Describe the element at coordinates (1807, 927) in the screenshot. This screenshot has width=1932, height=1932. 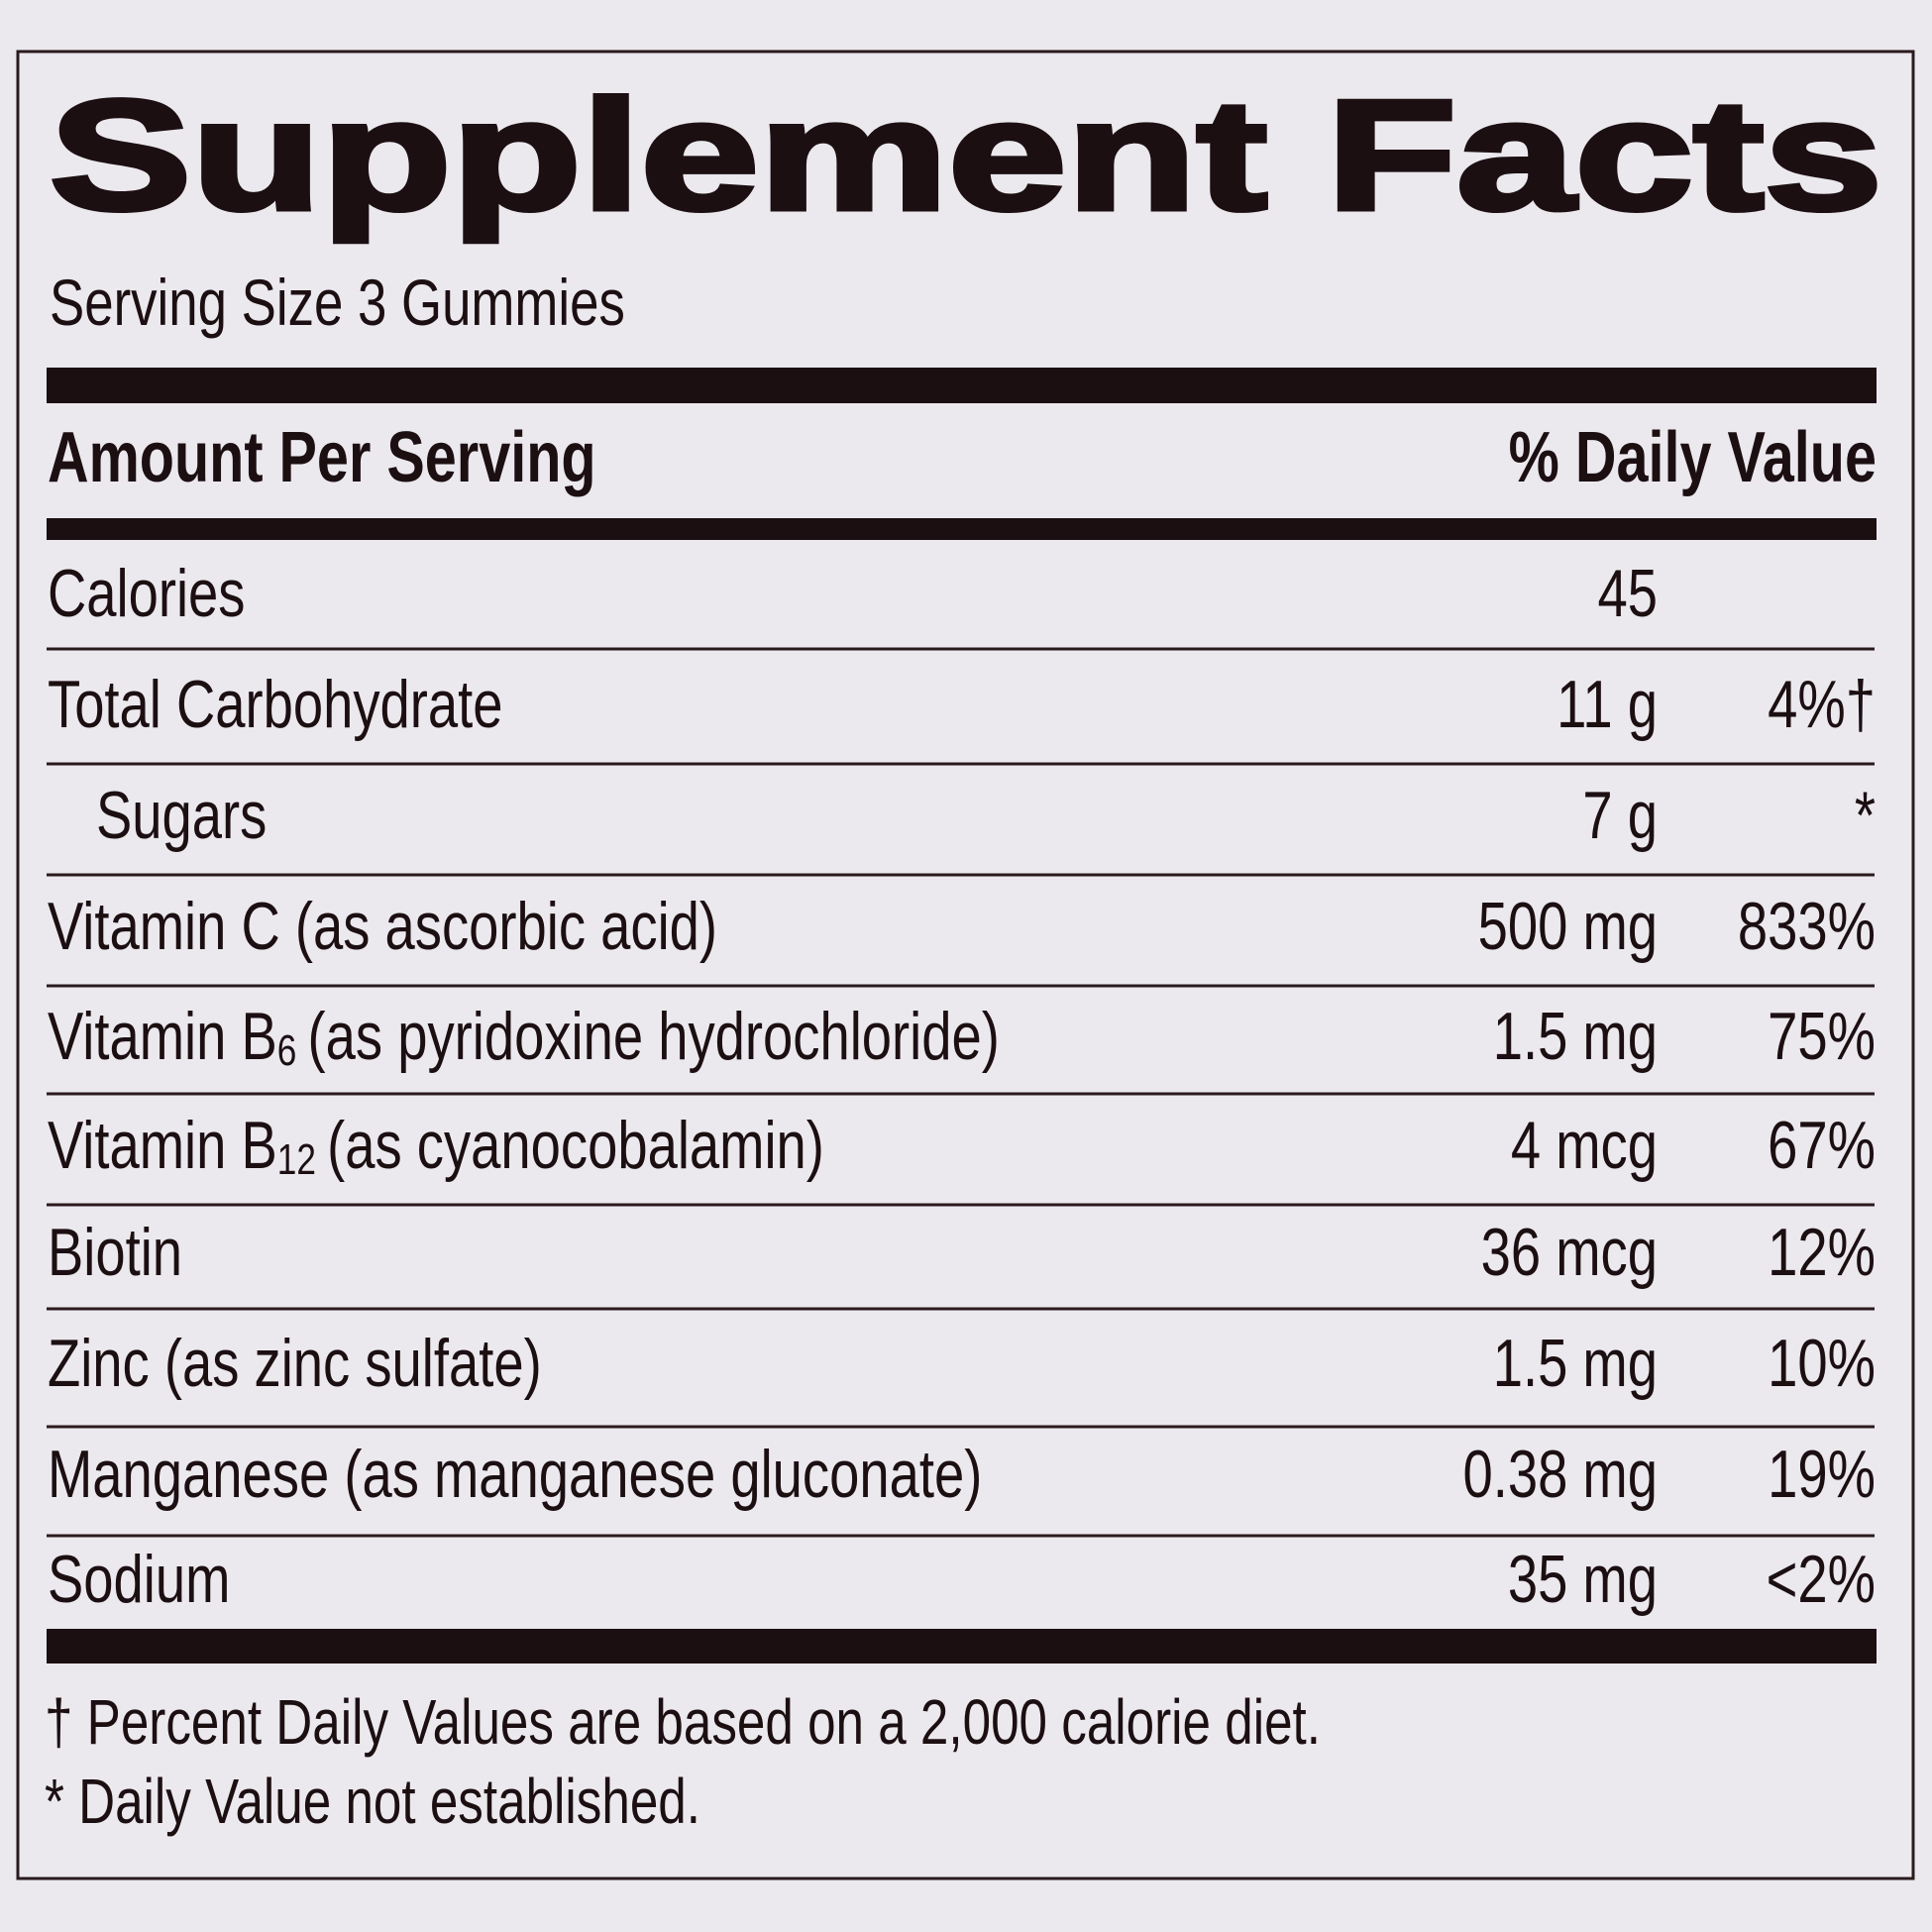
I see `daily-value: 833%` at that location.